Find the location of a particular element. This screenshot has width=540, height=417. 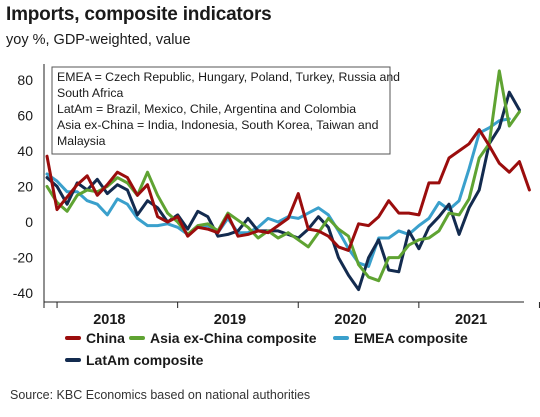

legend-item-china: China is located at coordinates (95, 338).